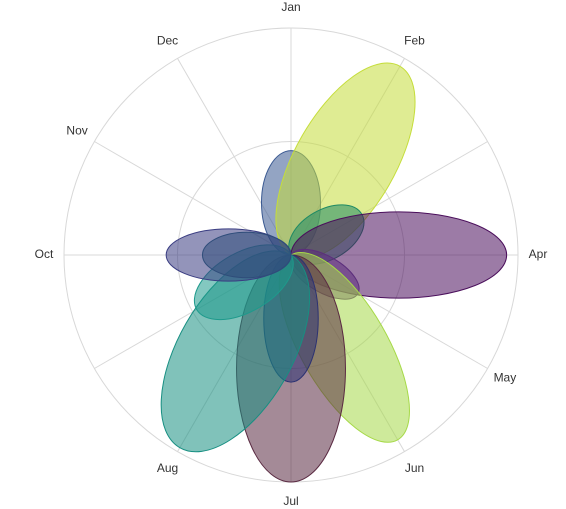 This screenshot has height=509, width=566. I want to click on month-label-jul: Jul, so click(290, 501).